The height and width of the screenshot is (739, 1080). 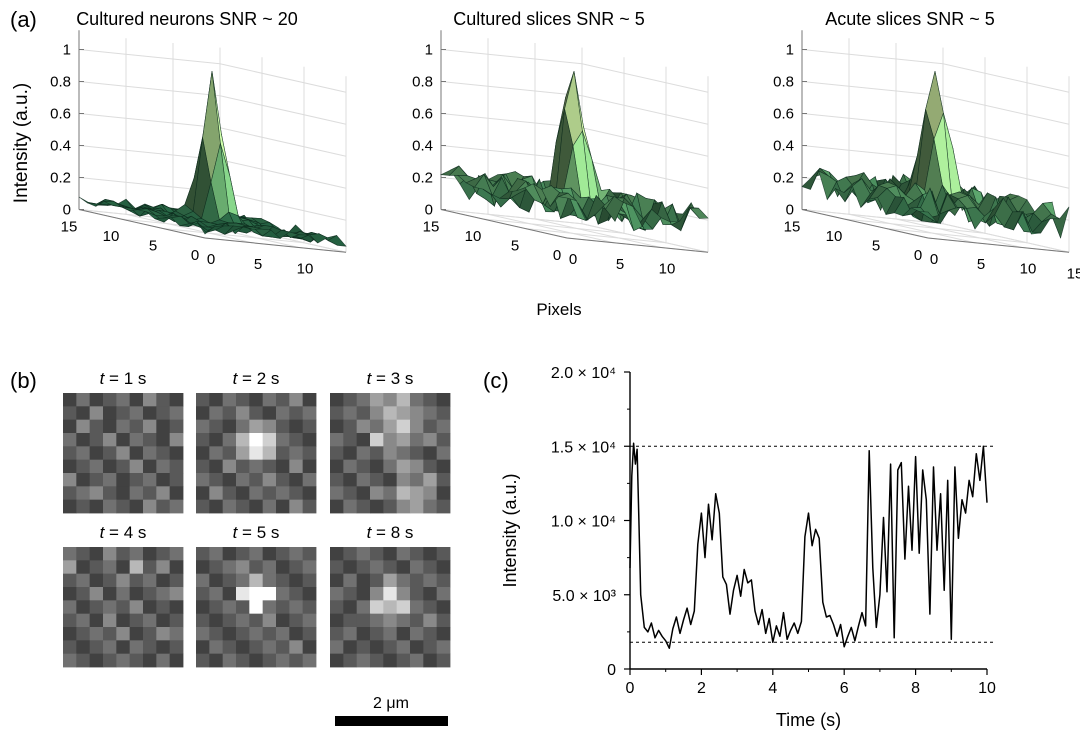 I want to click on y-tick-label: 2.0 × 10⁴, so click(x=583, y=373).